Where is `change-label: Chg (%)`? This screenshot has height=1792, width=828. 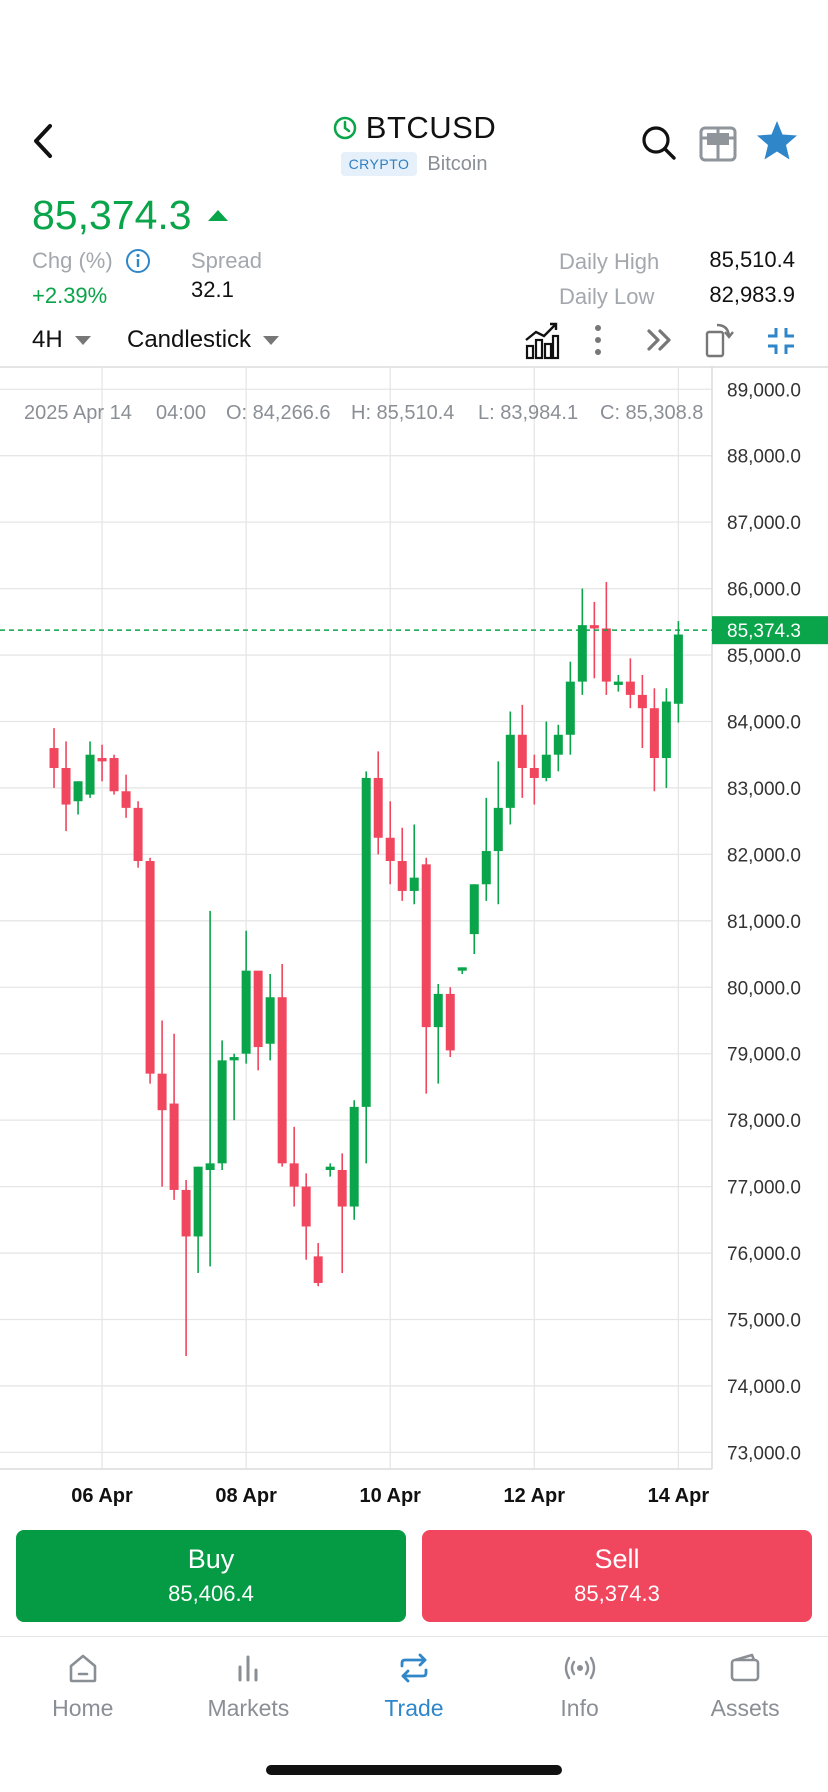
change-label: Chg (%) is located at coordinates (72, 260).